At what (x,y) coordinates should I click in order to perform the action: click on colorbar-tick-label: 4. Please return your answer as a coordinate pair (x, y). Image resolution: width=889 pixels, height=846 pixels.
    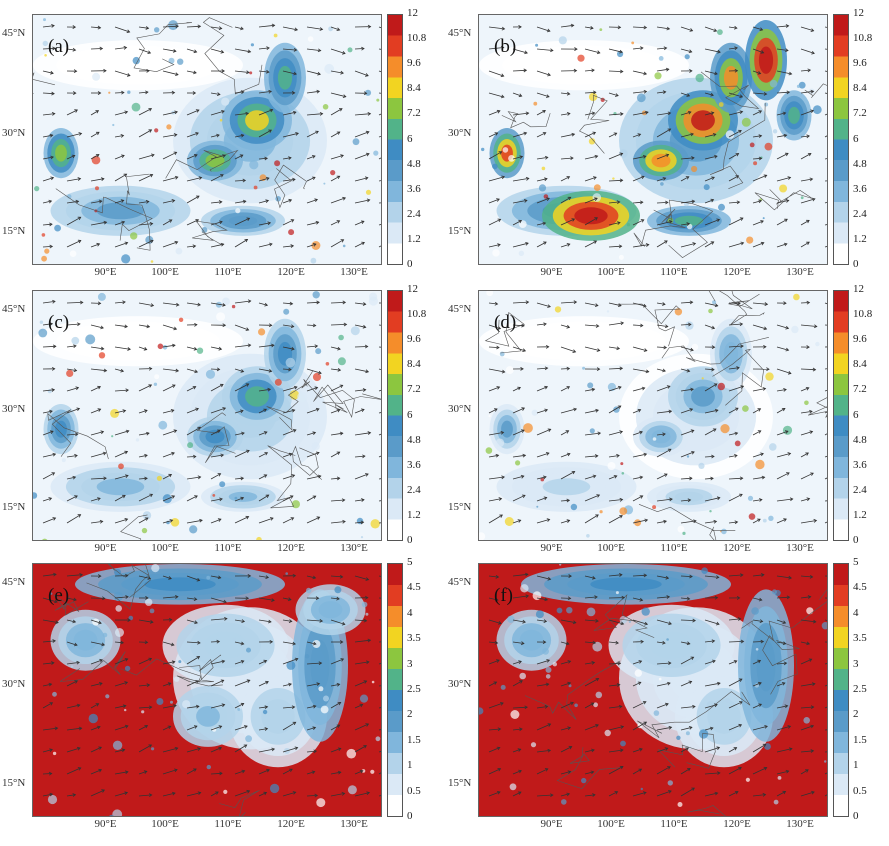
    Looking at the image, I should click on (410, 612).